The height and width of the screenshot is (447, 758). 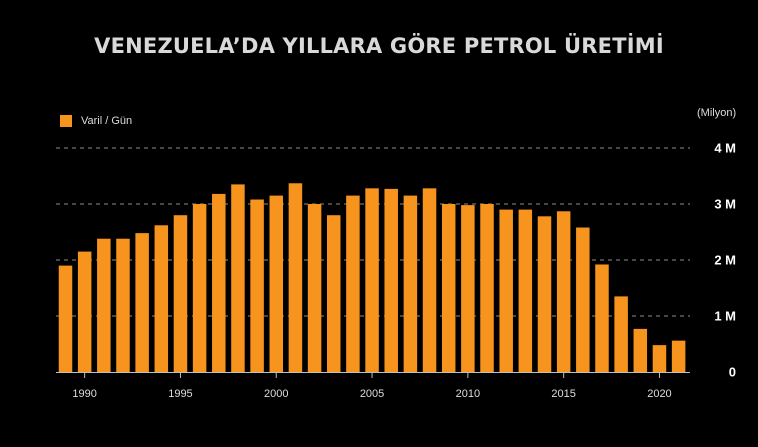 I want to click on bar-2013, so click(x=525, y=290).